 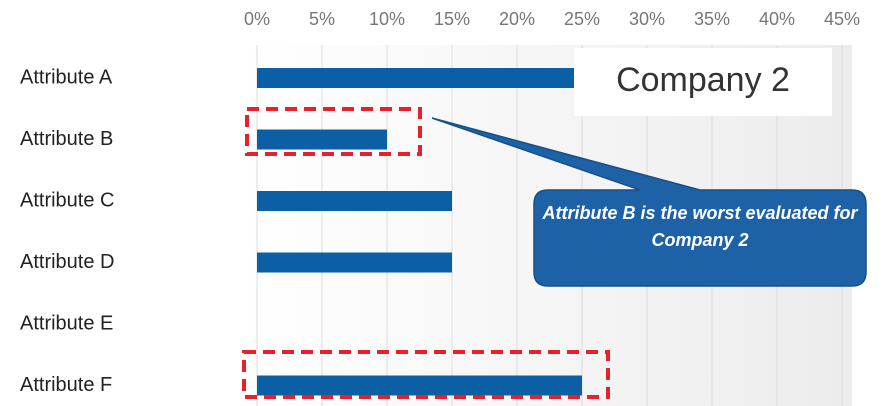 What do you see at coordinates (452, 19) in the screenshot?
I see `x-tick-label: 15%` at bounding box center [452, 19].